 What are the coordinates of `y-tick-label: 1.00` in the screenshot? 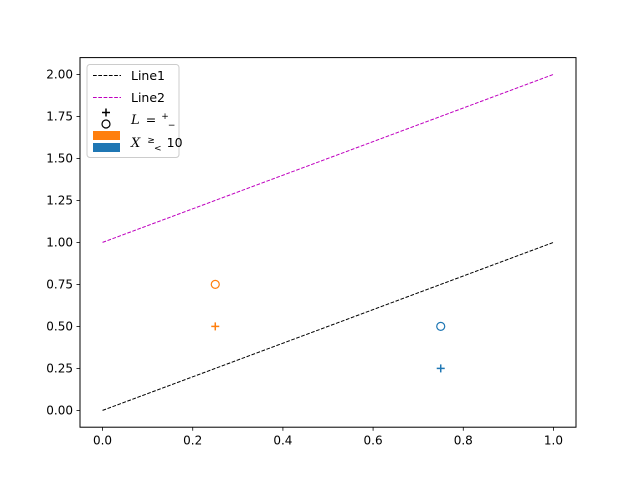 It's located at (59, 243).